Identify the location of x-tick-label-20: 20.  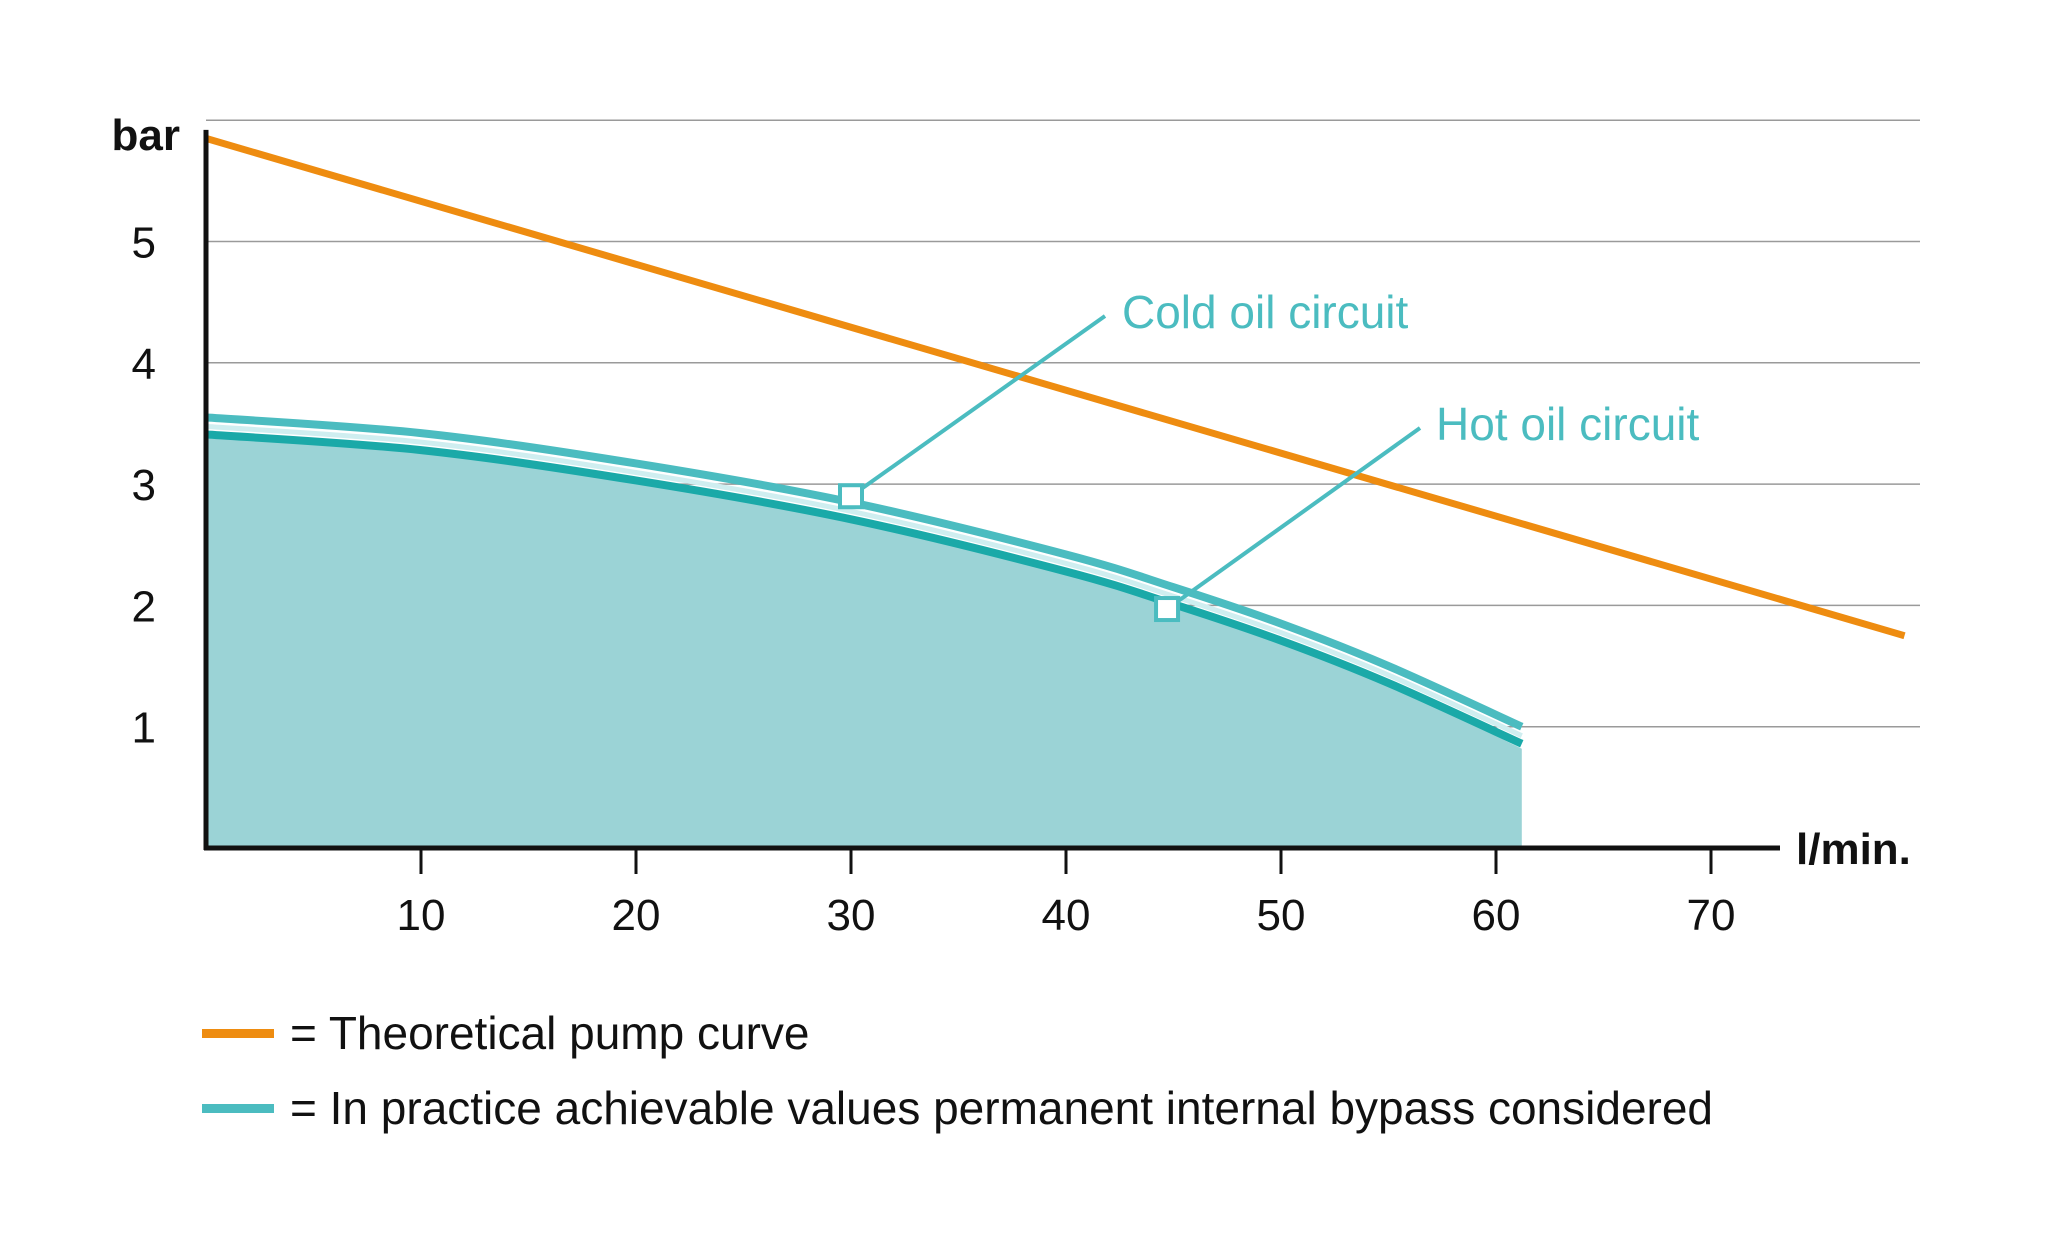
(636, 915).